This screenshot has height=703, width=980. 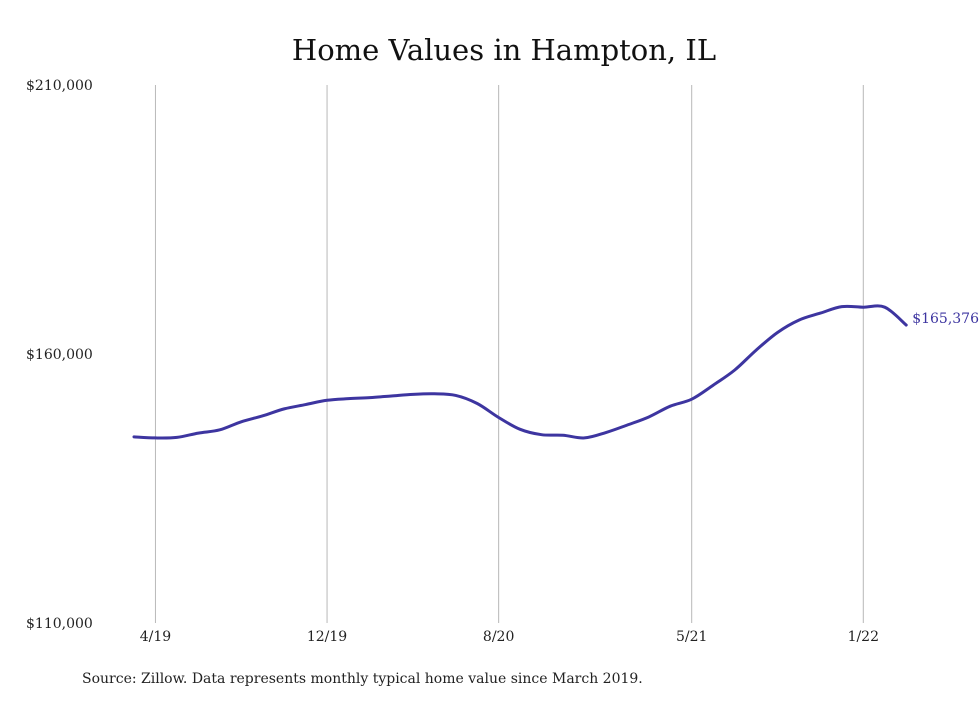 What do you see at coordinates (691, 637) in the screenshot?
I see `x-tick-label: 5/21` at bounding box center [691, 637].